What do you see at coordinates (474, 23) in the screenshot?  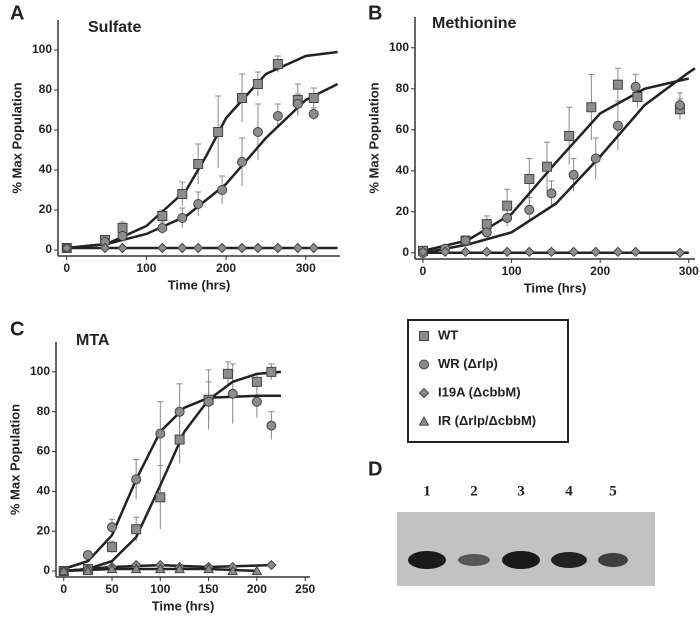 I see `chart-title: Methionine` at bounding box center [474, 23].